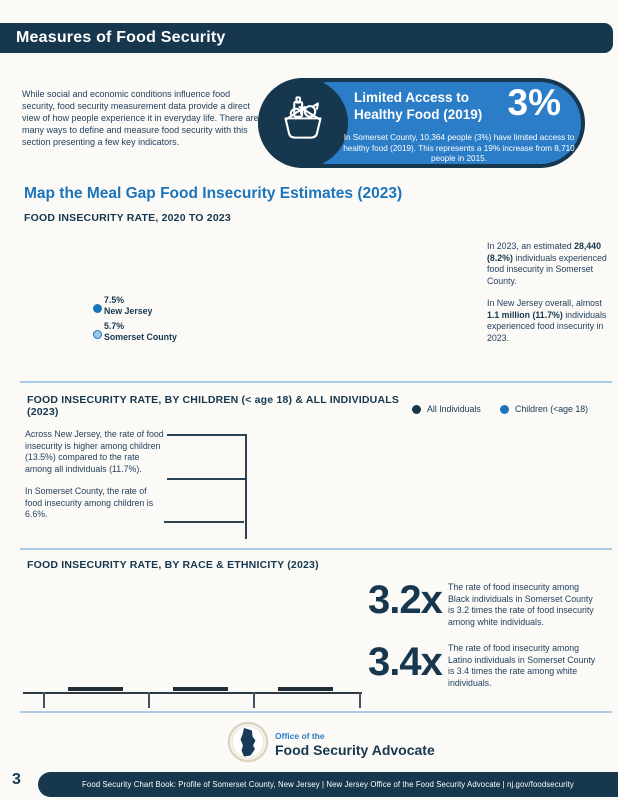  What do you see at coordinates (405, 600) in the screenshot?
I see `stat-multiplier-black: 3.2x` at bounding box center [405, 600].